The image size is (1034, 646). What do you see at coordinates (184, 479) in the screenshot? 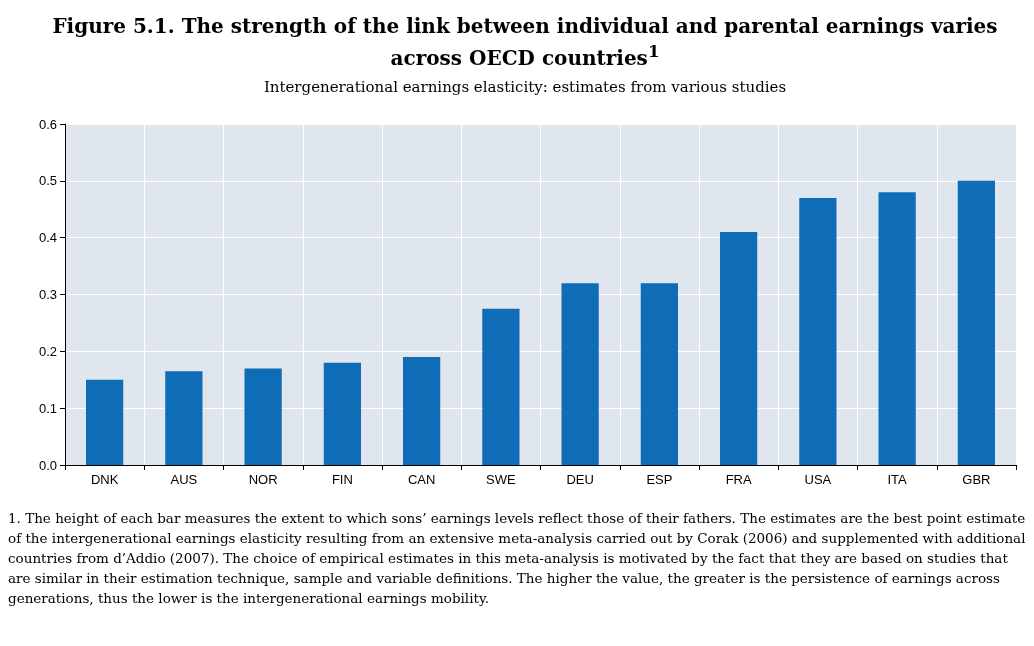
I see `x-tick-label: AUS` at bounding box center [184, 479].